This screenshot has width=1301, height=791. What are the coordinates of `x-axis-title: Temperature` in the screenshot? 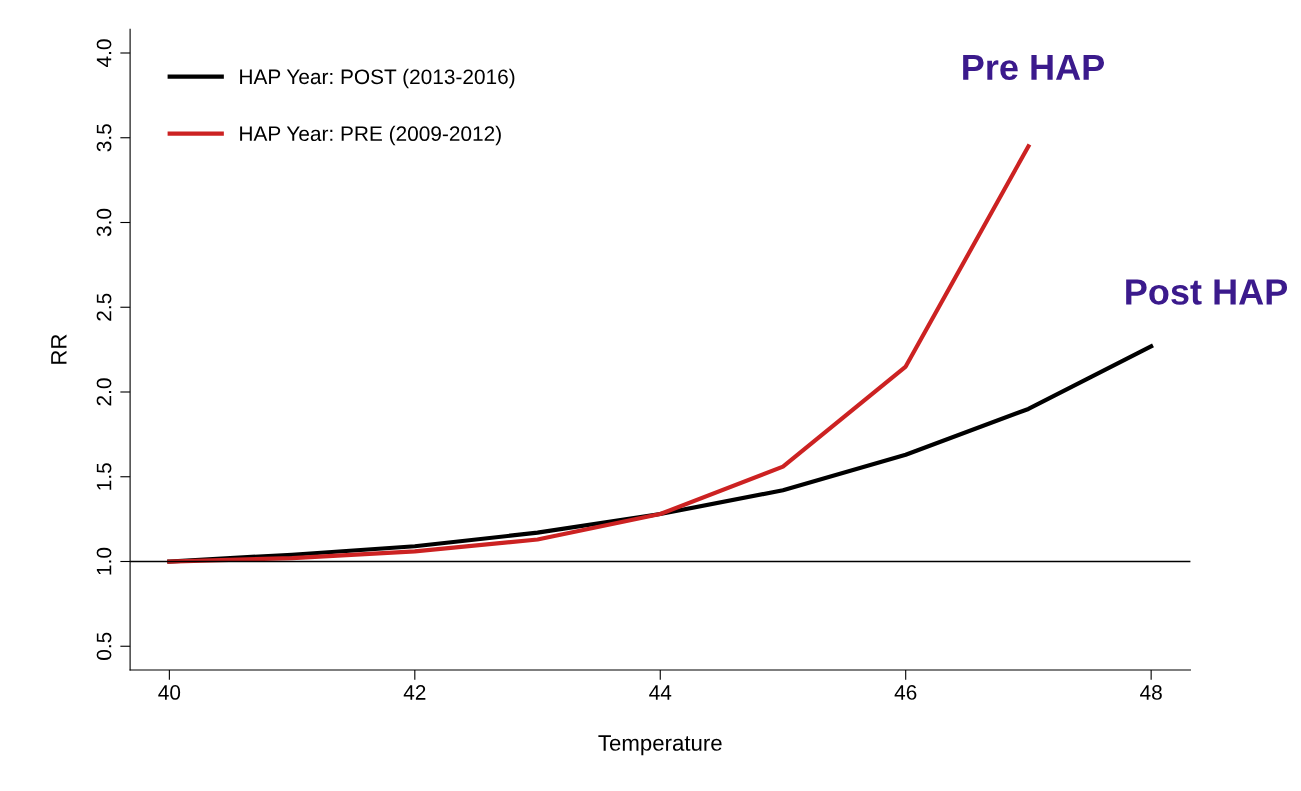 It's located at (660, 745).